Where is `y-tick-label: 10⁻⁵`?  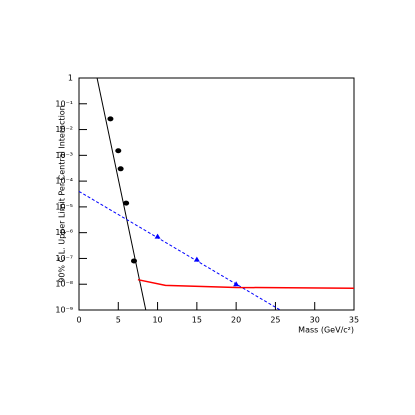
y-tick-label: 10⁻⁵ is located at coordinates (64, 206).